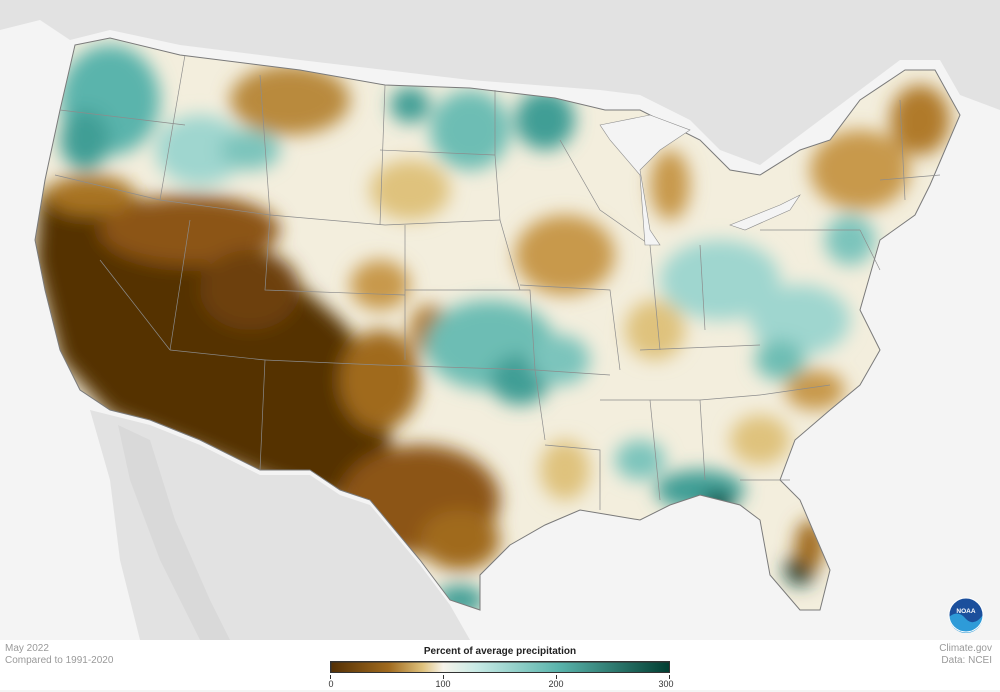 This screenshot has height=692, width=1000. I want to click on date-caption: May 2022 Compared to 1991-2020, so click(59, 655).